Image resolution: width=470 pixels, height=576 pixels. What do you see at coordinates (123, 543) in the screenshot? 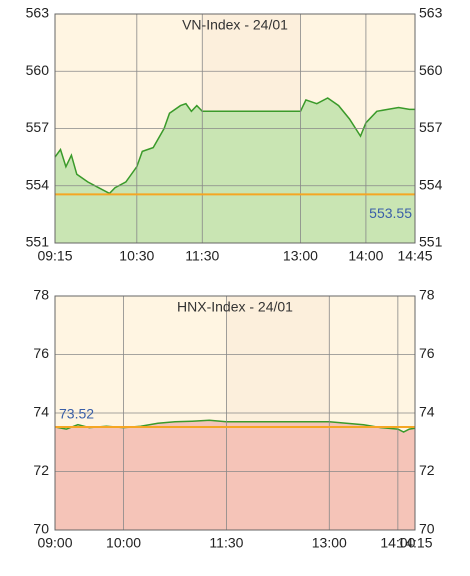
I see `x-tick-label: 10:00` at bounding box center [123, 543].